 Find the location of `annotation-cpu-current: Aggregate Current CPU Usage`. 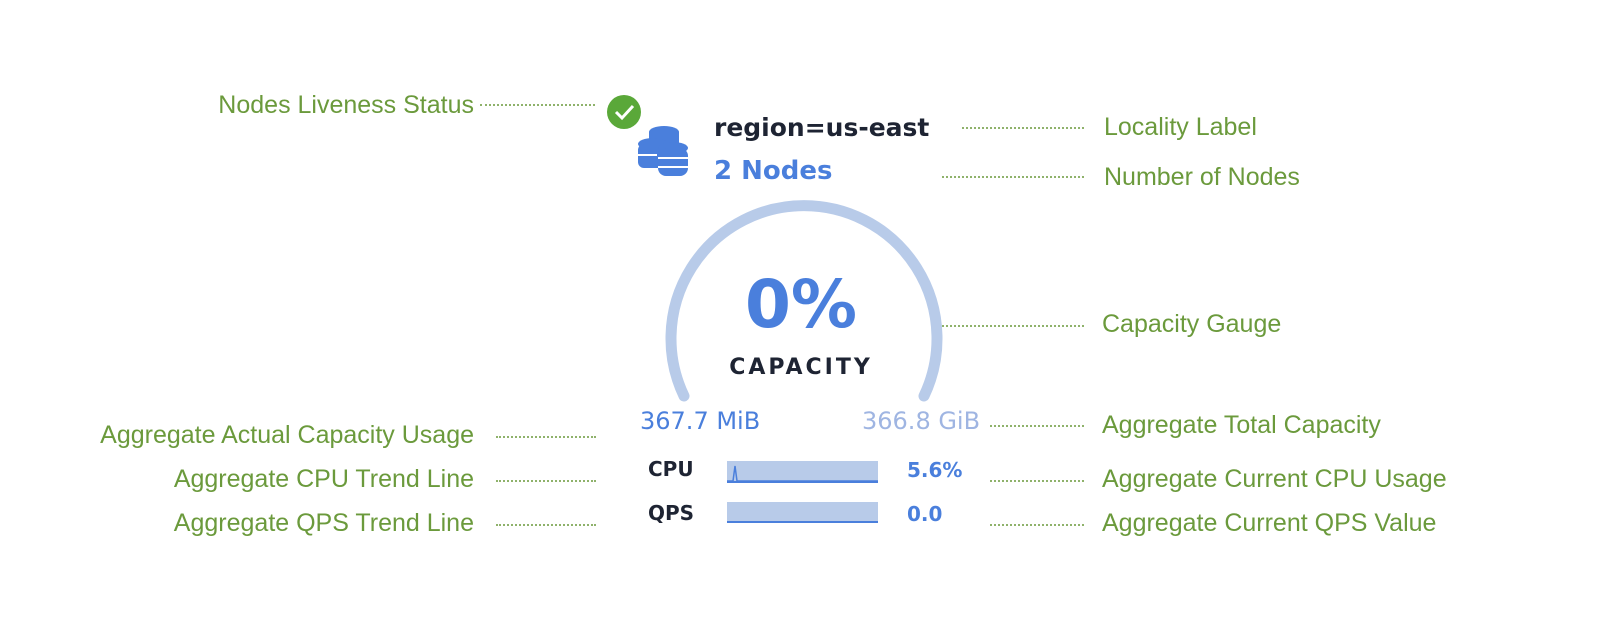

annotation-cpu-current: Aggregate Current CPU Usage is located at coordinates (1274, 479).